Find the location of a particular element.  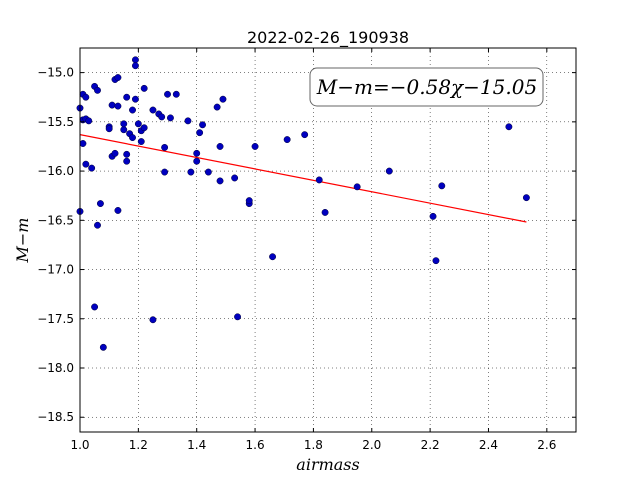

y-tick-label: −17.0 is located at coordinates (55, 270).